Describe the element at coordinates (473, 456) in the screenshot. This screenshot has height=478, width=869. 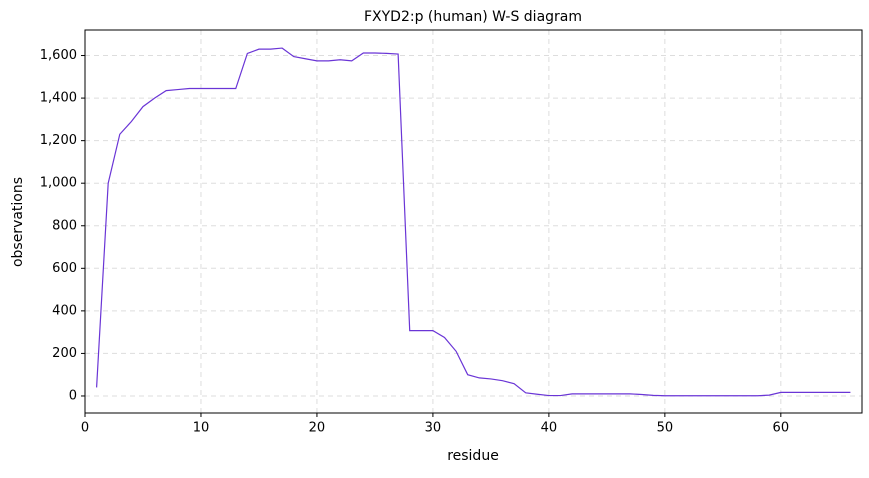
I see `x-axis-label: residue` at that location.